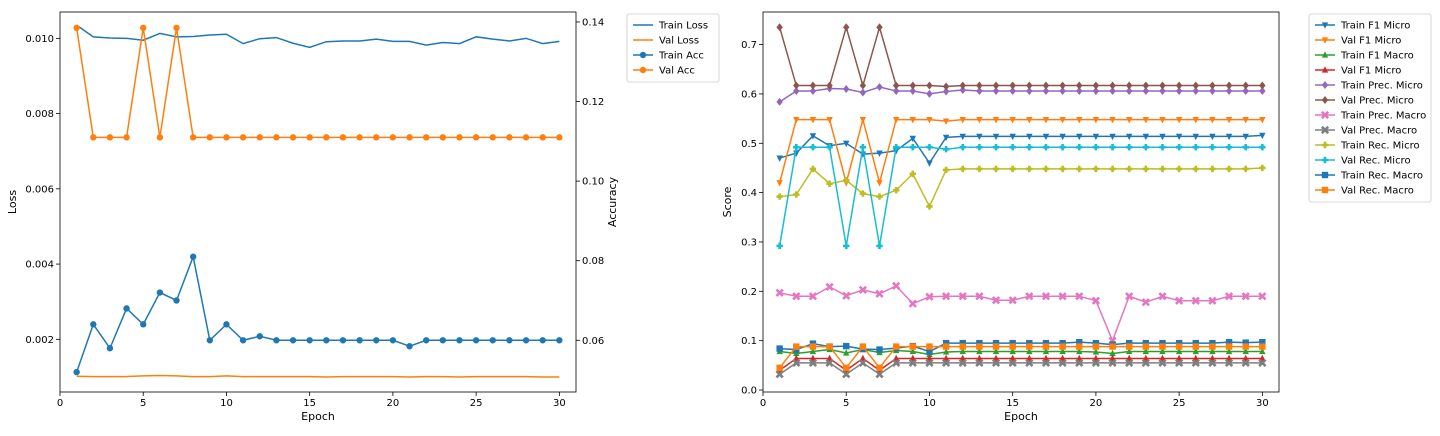 This screenshot has width=1440, height=436. I want to click on x-tick-label: 20, so click(393, 403).